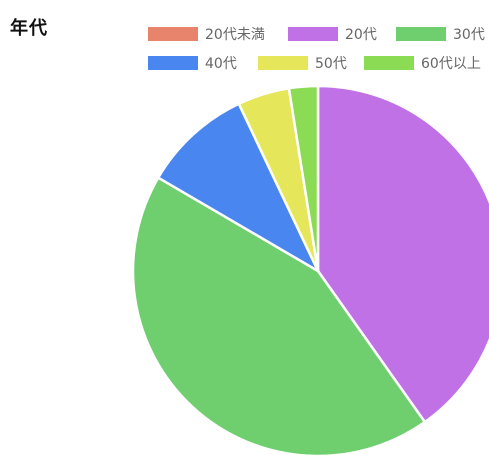 This screenshot has height=455, width=489. I want to click on legend-label: 60代以上, so click(451, 64).